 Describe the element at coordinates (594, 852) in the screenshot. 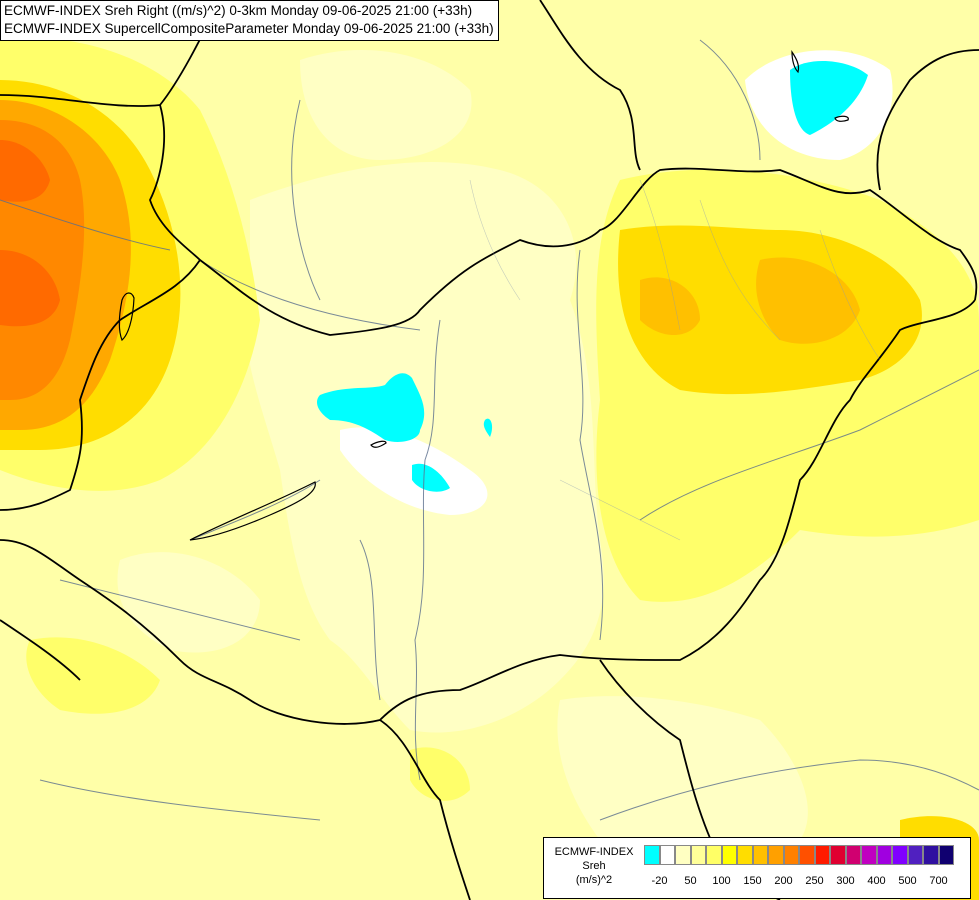

I see `legend-title-line-1: ECMWF-INDEX` at that location.